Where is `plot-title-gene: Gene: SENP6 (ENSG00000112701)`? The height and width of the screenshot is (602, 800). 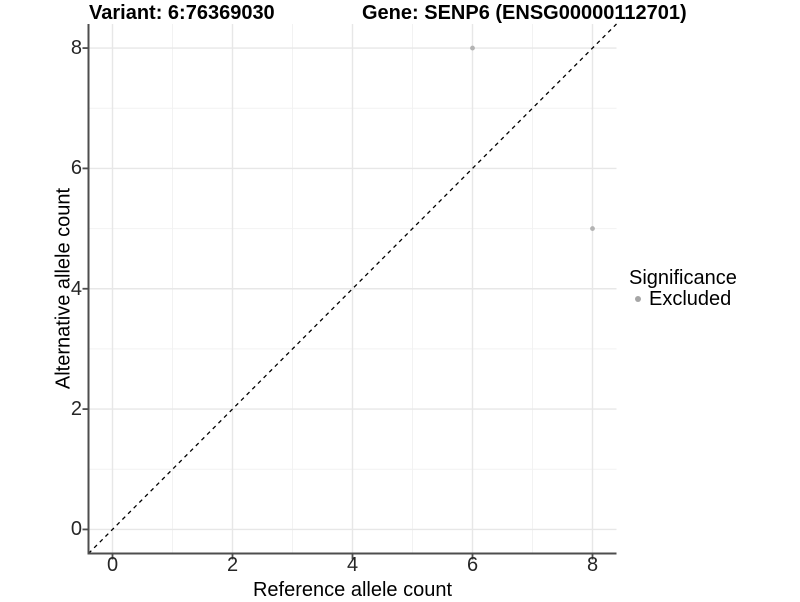
plot-title-gene: Gene: SENP6 (ENSG00000112701) is located at coordinates (524, 13).